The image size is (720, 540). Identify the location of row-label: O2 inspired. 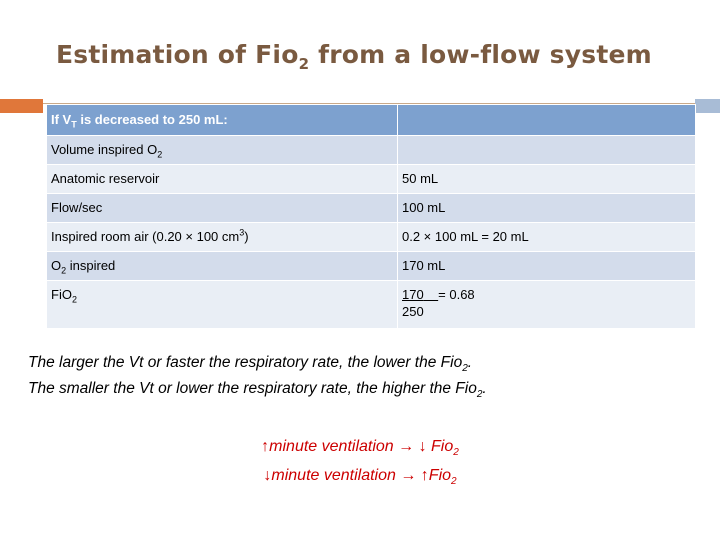
(222, 266).